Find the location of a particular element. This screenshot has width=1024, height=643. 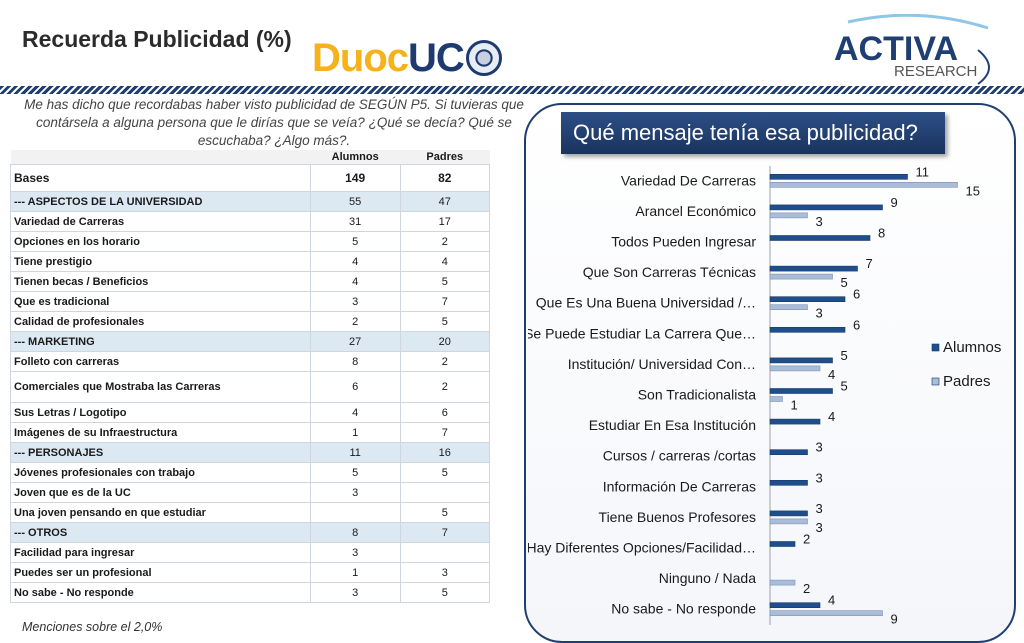

table-row: Calidad de profesionales 2 5 is located at coordinates (250, 321).